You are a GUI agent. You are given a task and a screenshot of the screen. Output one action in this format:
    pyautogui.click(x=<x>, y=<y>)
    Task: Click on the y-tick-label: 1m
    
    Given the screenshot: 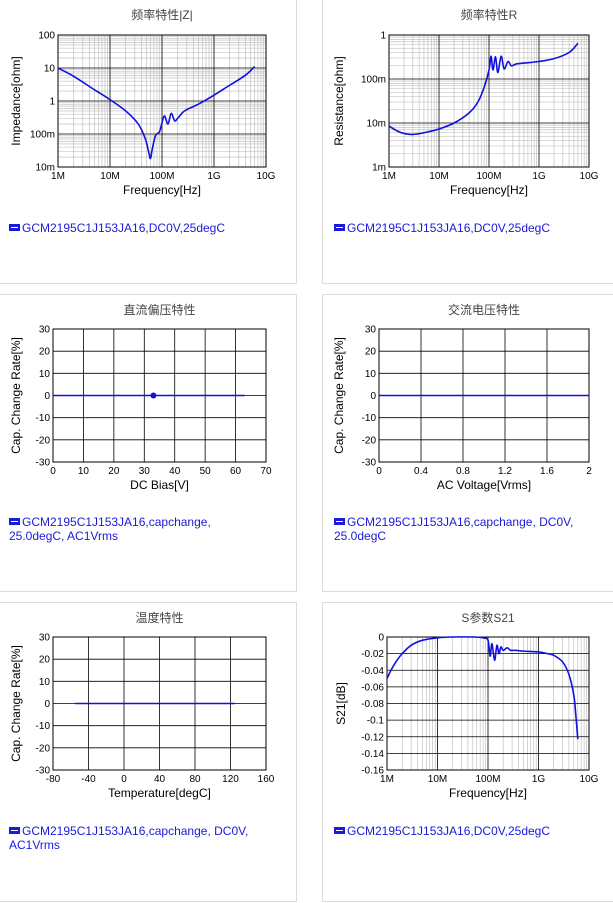 What is the action you would take?
    pyautogui.click(x=379, y=168)
    